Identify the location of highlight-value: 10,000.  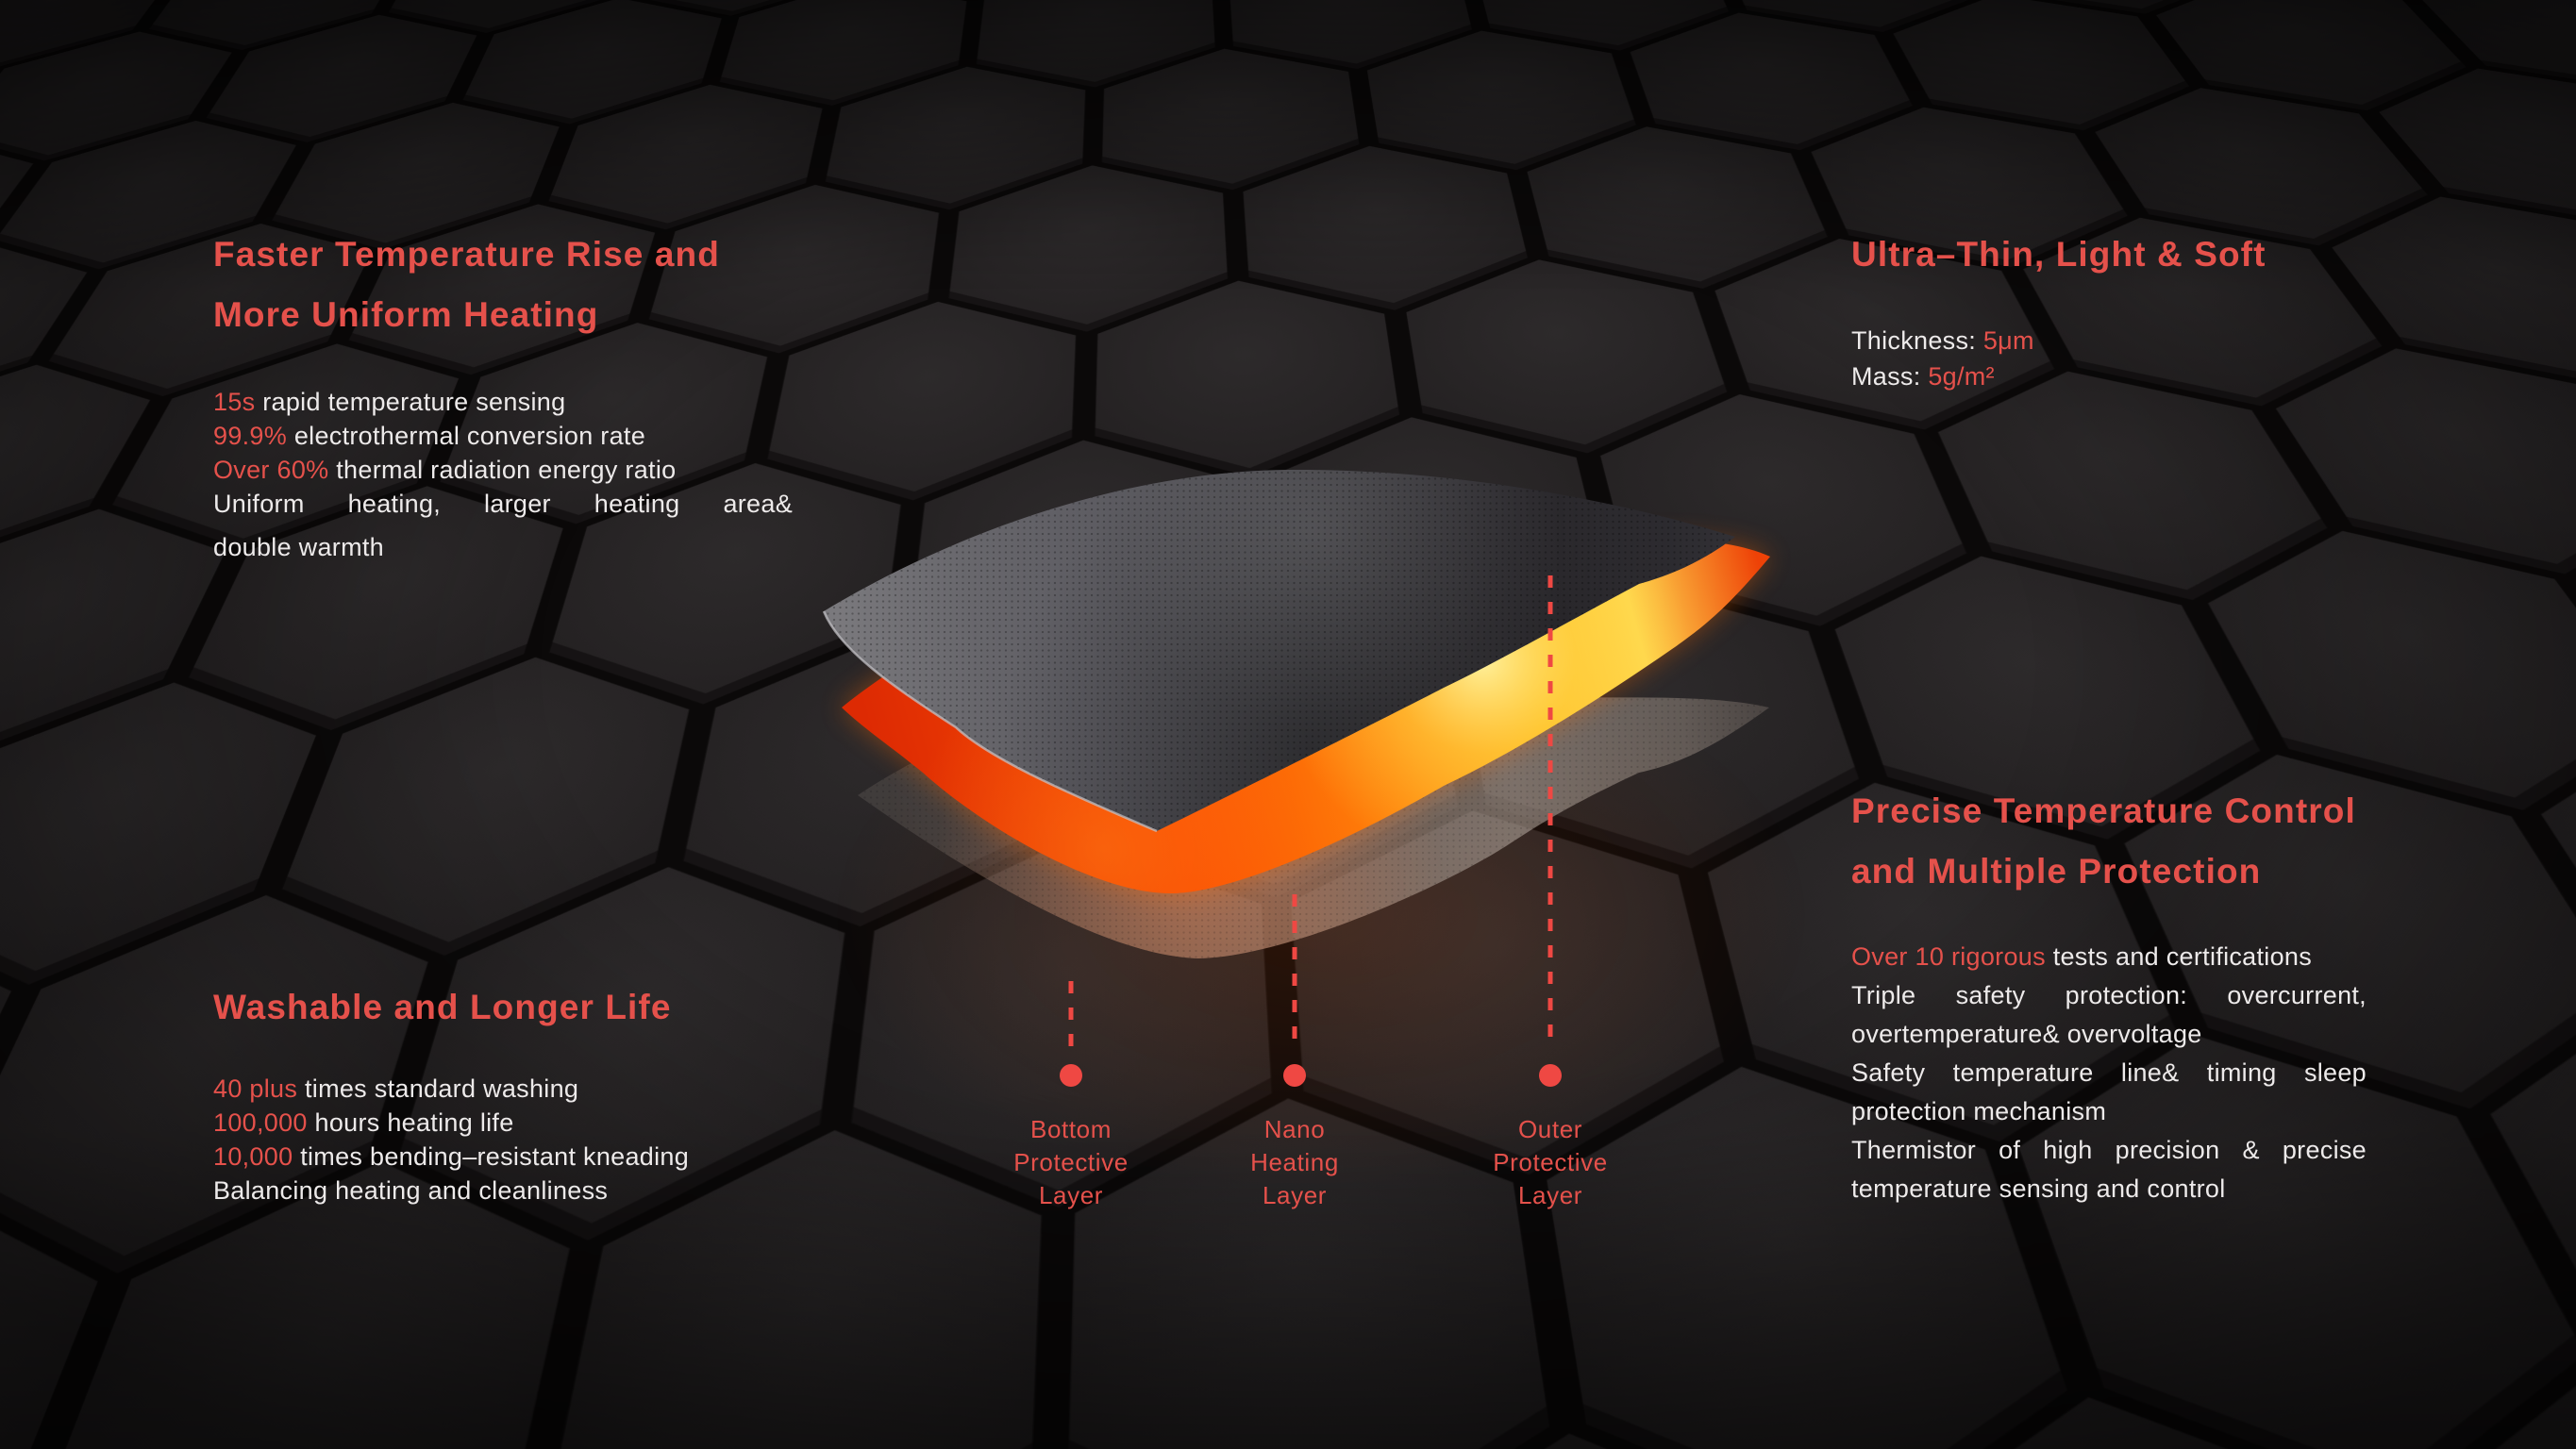
(253, 1157).